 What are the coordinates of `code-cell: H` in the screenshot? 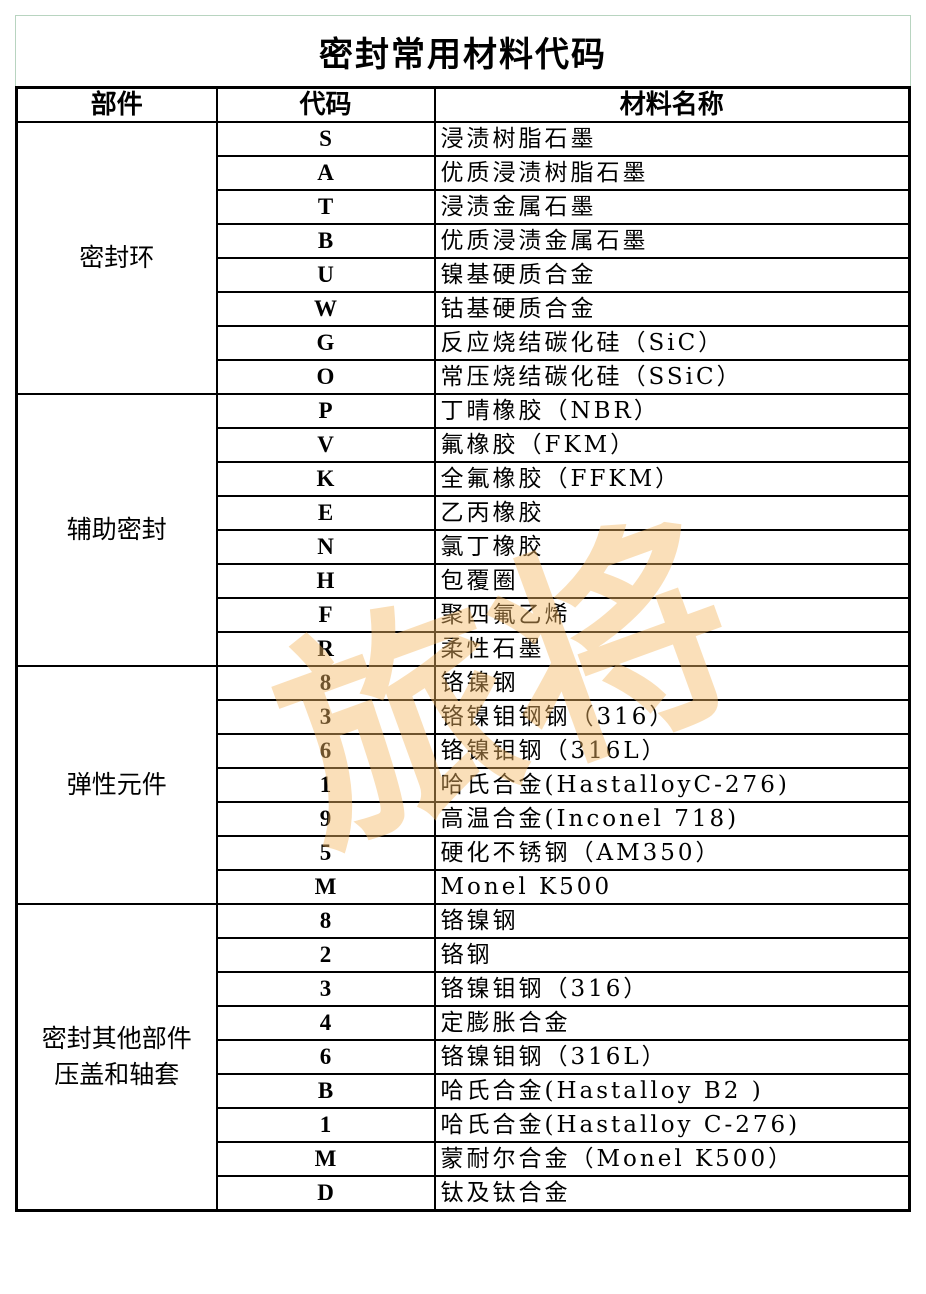 It's located at (325, 581).